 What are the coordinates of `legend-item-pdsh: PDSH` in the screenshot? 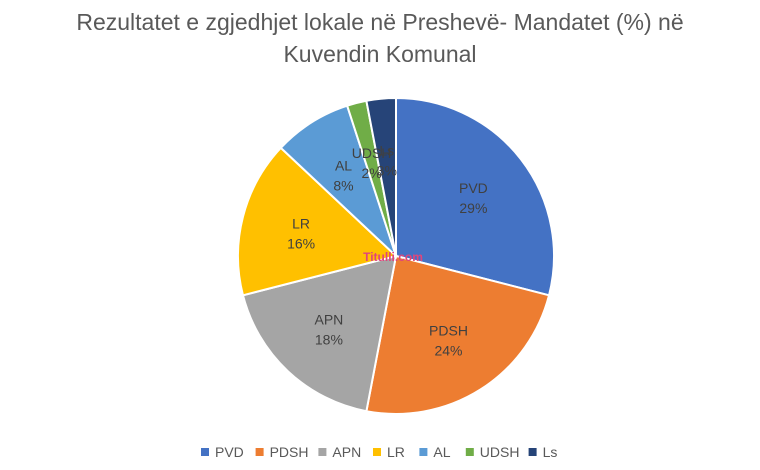 It's located at (282, 452).